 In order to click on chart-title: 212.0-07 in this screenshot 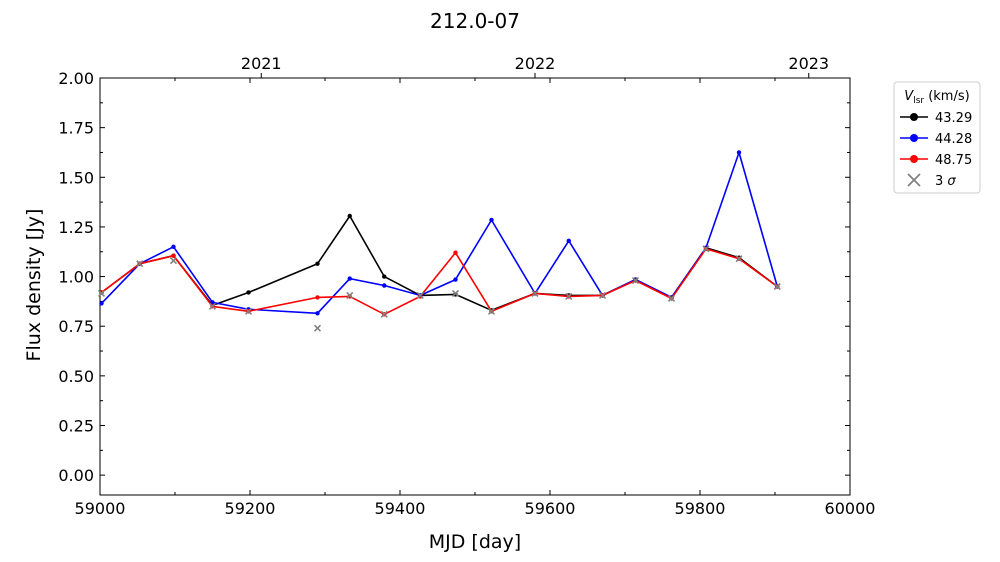, I will do `click(475, 21)`.